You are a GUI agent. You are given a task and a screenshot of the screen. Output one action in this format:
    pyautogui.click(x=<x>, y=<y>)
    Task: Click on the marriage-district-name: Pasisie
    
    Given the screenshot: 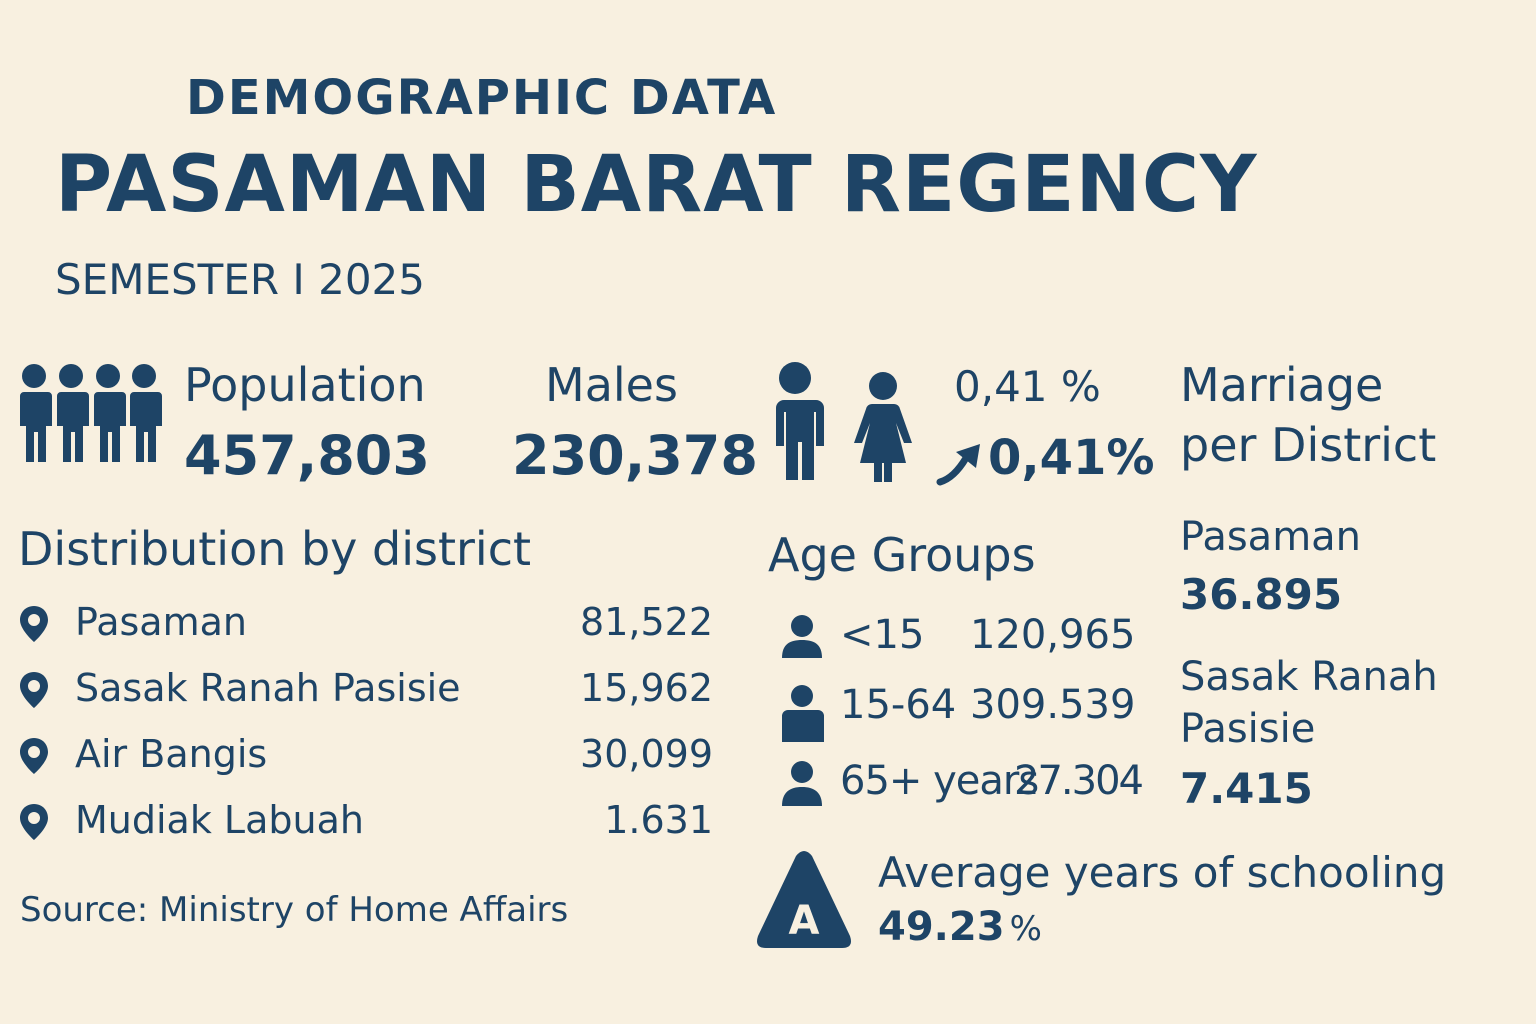 What is the action you would take?
    pyautogui.click(x=1248, y=729)
    